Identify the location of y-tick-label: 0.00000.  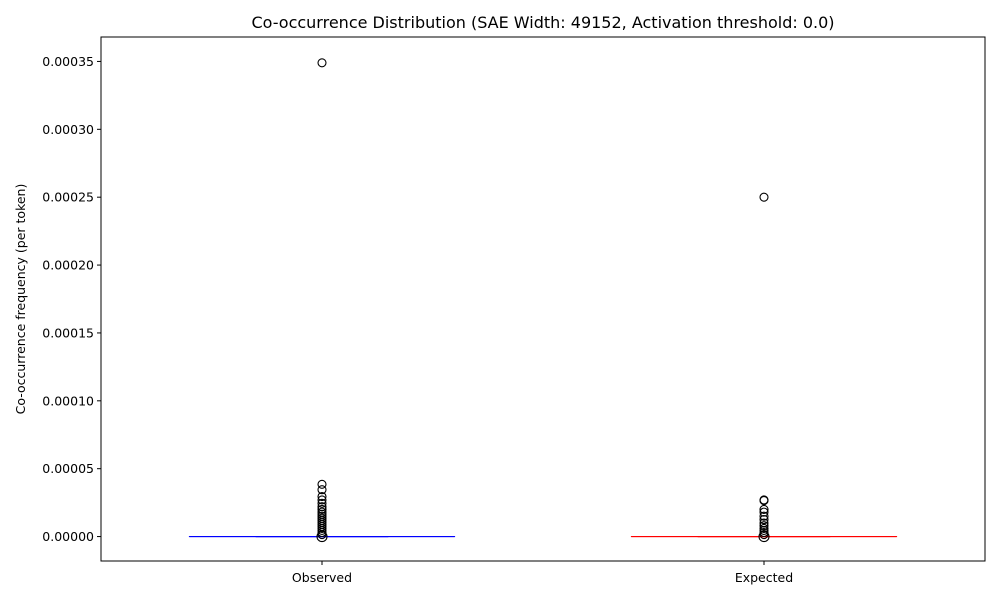
(68, 536).